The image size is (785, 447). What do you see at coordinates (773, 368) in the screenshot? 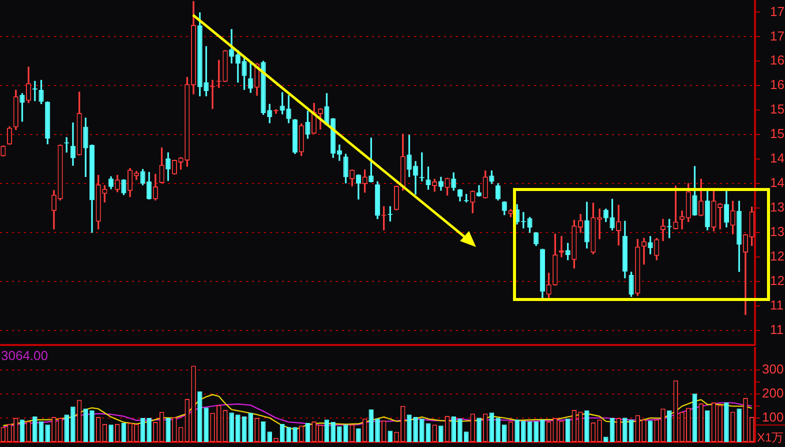
I see `y-tick-label: 300` at bounding box center [773, 368].